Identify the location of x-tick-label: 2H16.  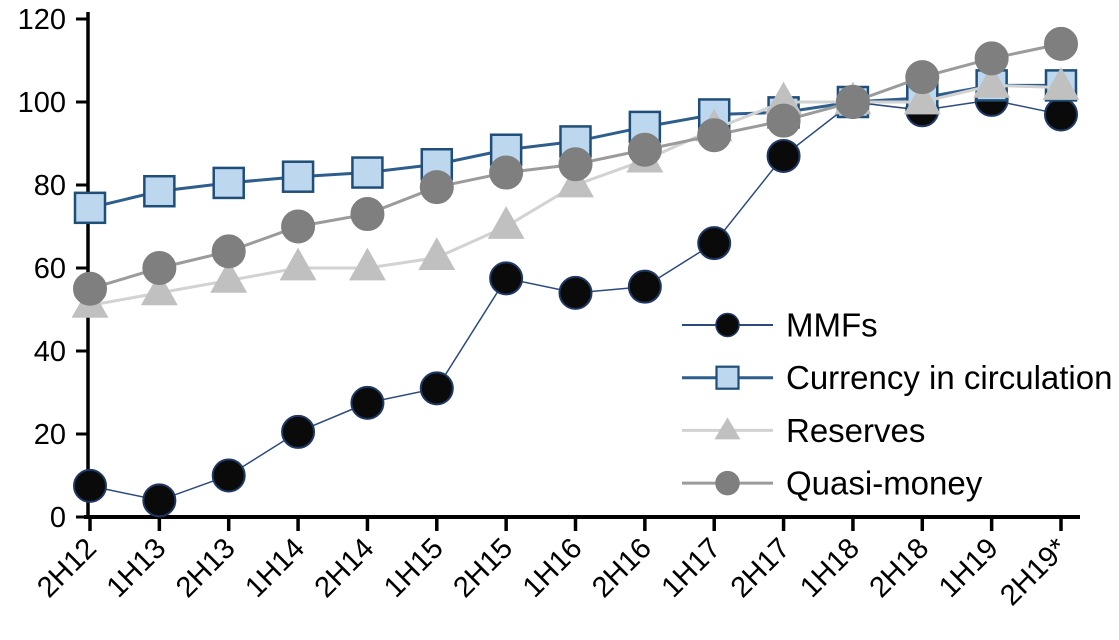
(622, 568).